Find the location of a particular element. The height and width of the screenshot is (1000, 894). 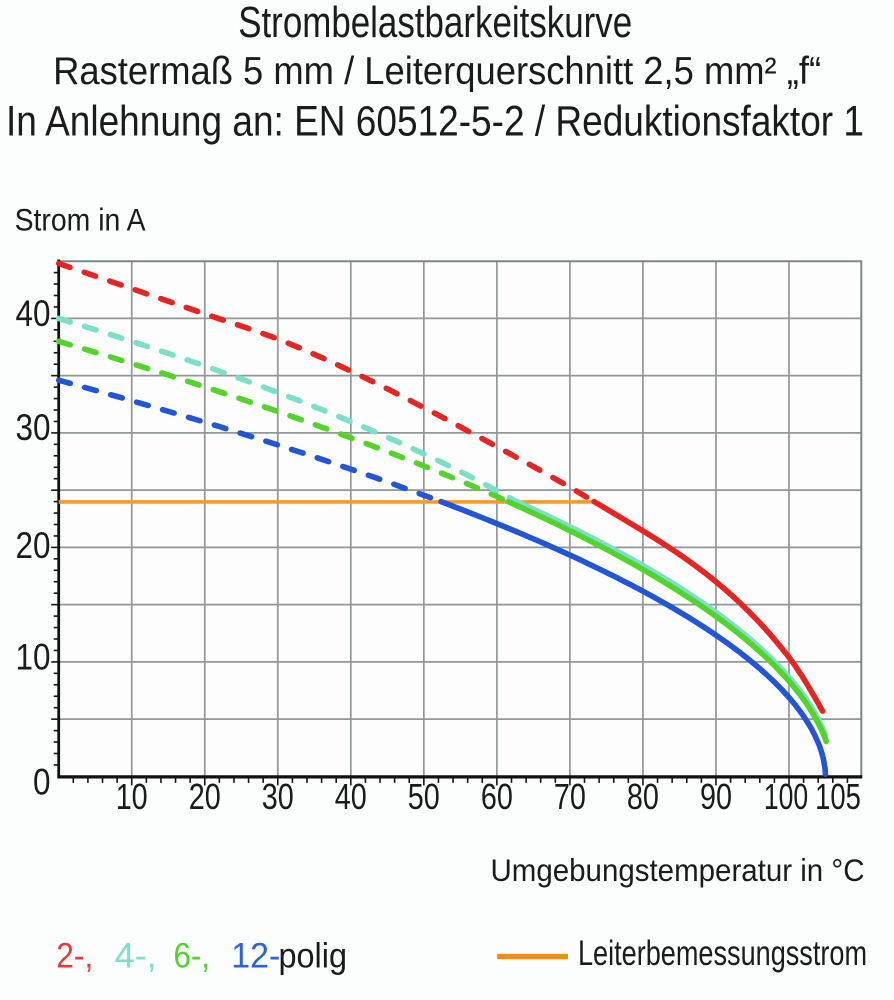

svg-text: 0 is located at coordinates (42, 782).